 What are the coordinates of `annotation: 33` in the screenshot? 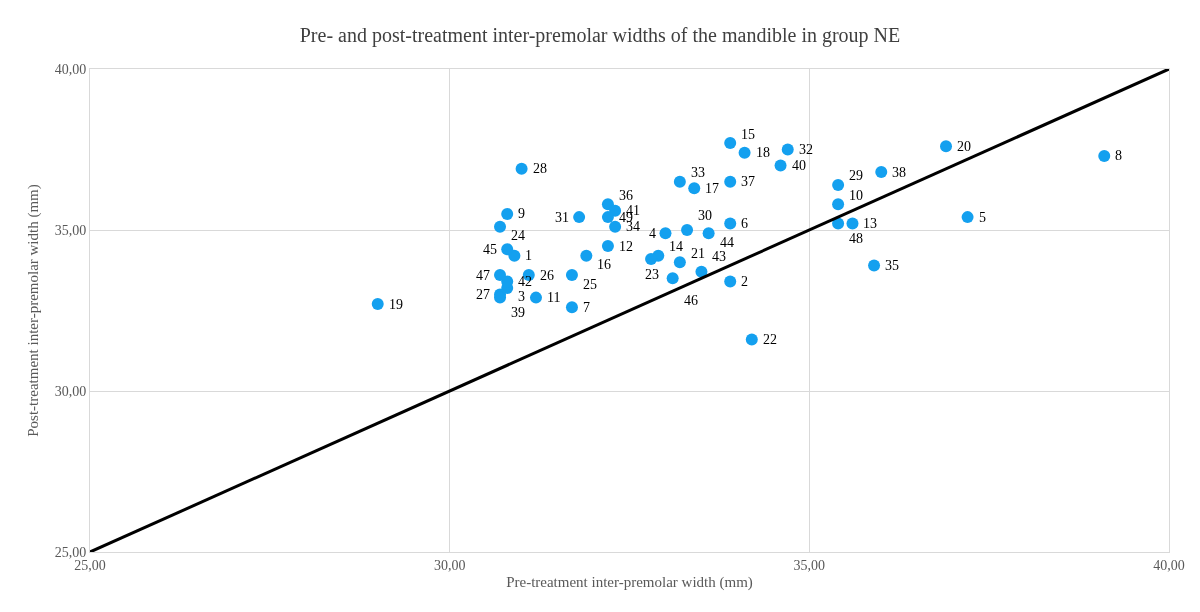 It's located at (698, 172).